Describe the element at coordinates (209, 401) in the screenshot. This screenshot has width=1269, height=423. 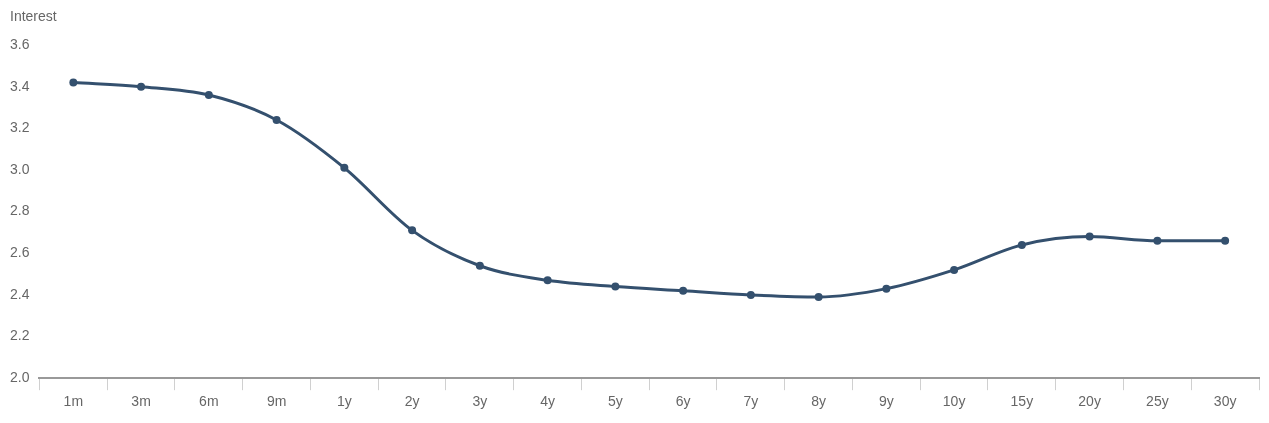
I see `x-tick-label: 6m` at that location.